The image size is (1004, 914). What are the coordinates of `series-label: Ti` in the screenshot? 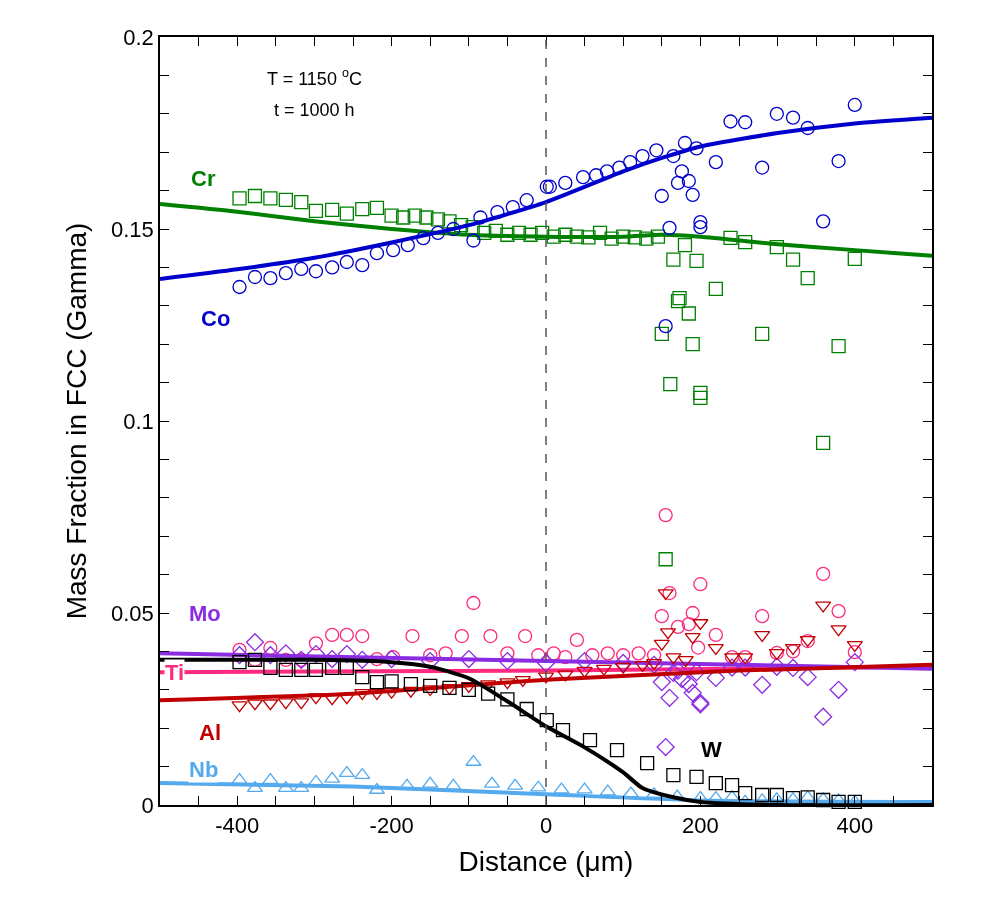 It's located at (175, 672).